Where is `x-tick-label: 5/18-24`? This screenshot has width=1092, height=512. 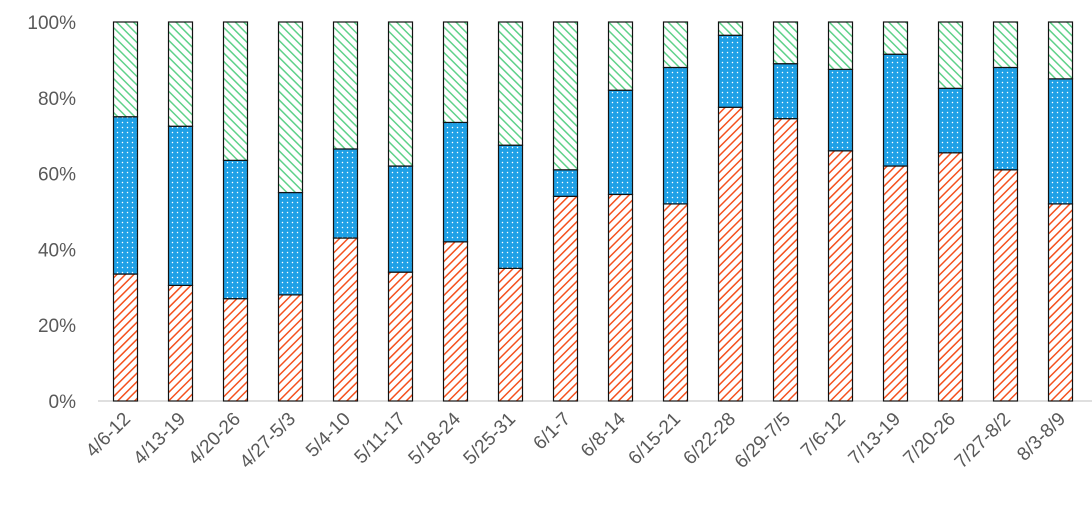 x-tick-label: 5/18-24 is located at coordinates (435, 438).